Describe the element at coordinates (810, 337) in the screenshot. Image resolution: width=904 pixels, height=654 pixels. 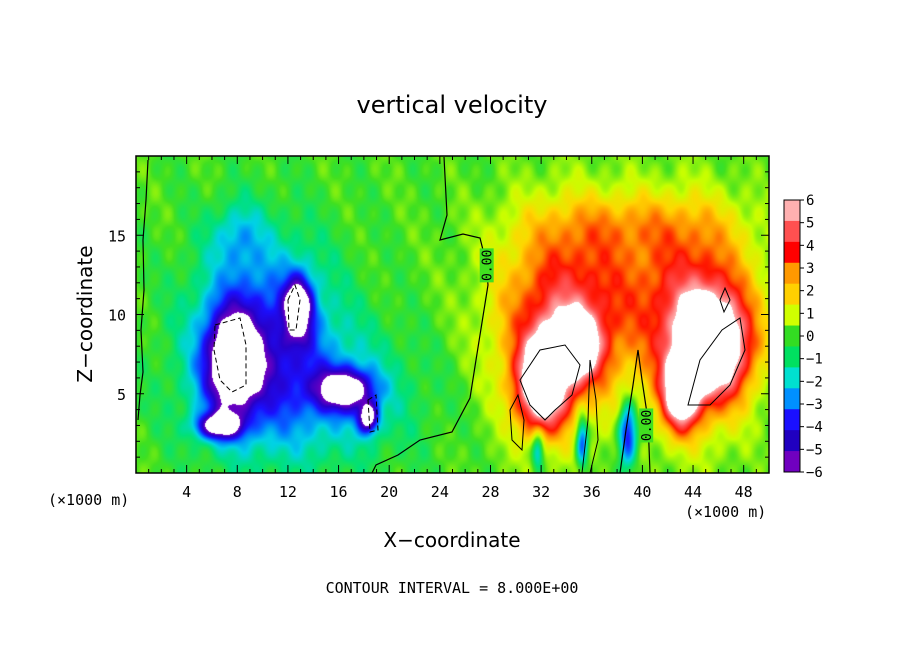
I see `colorbar-label: 0` at that location.